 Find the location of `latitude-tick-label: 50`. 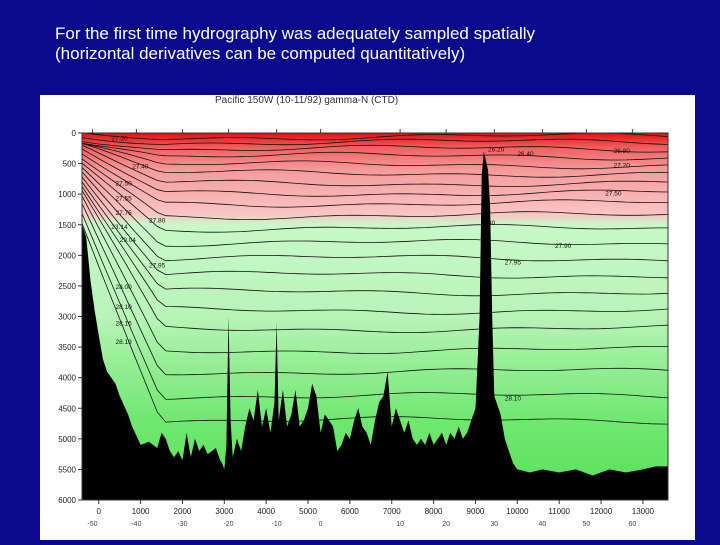

latitude-tick-label: 50 is located at coordinates (586, 524).